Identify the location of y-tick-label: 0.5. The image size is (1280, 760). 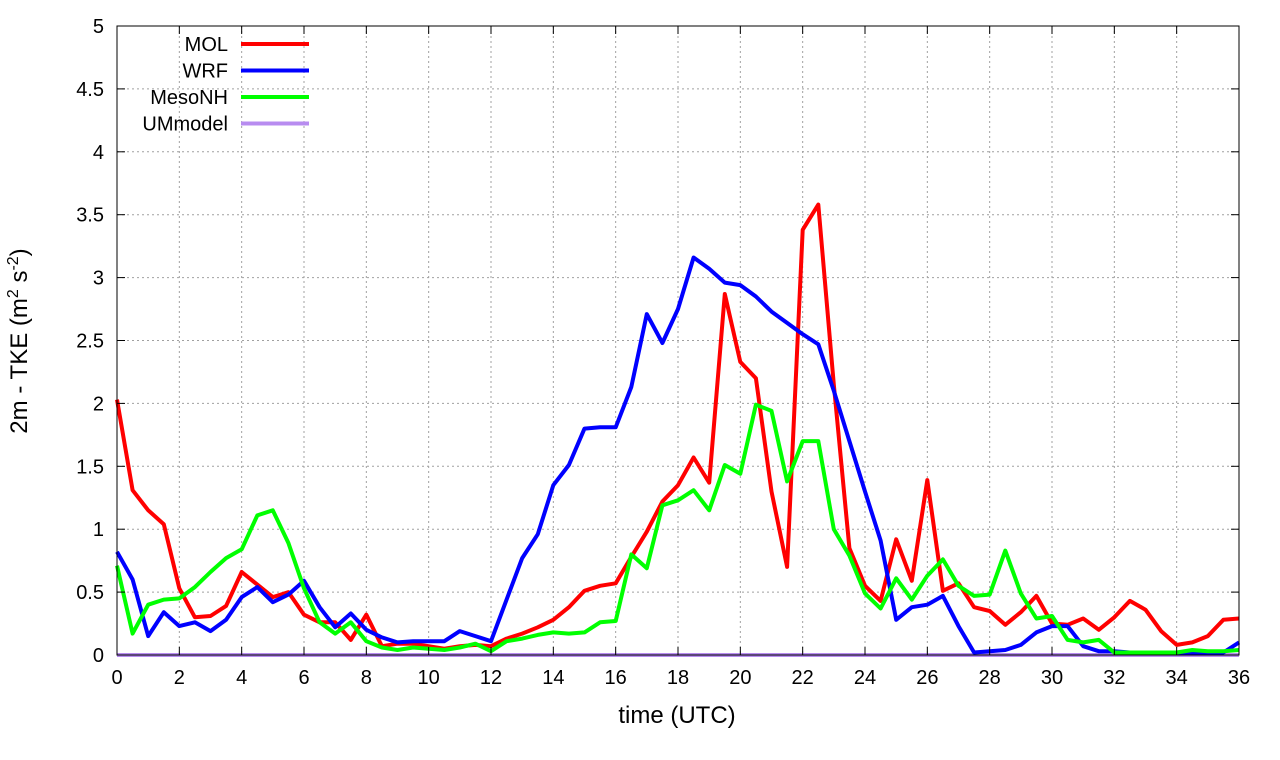
(90, 593).